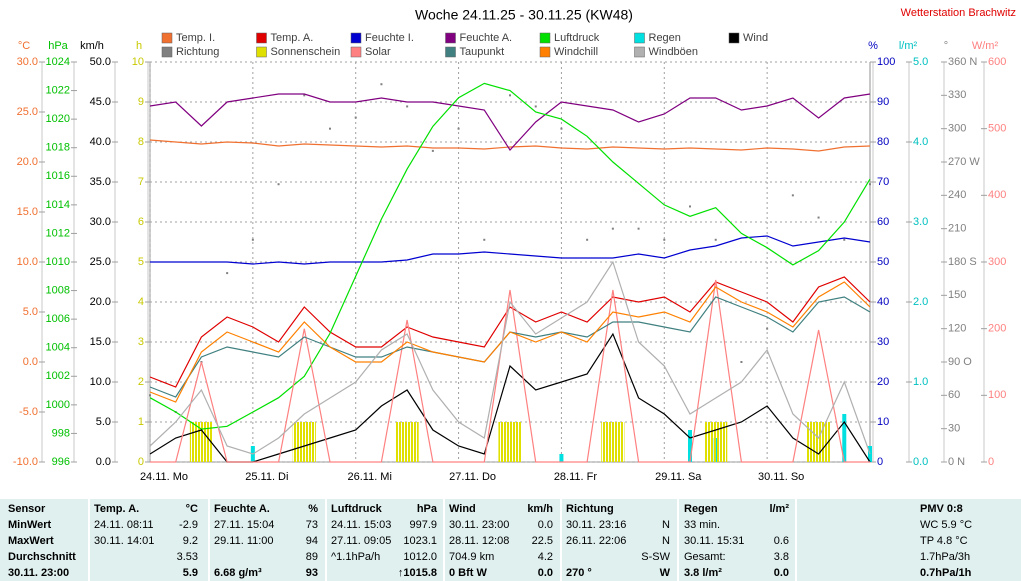 This screenshot has height=581, width=1021. I want to click on y-tick-label: 1012, so click(58, 233).